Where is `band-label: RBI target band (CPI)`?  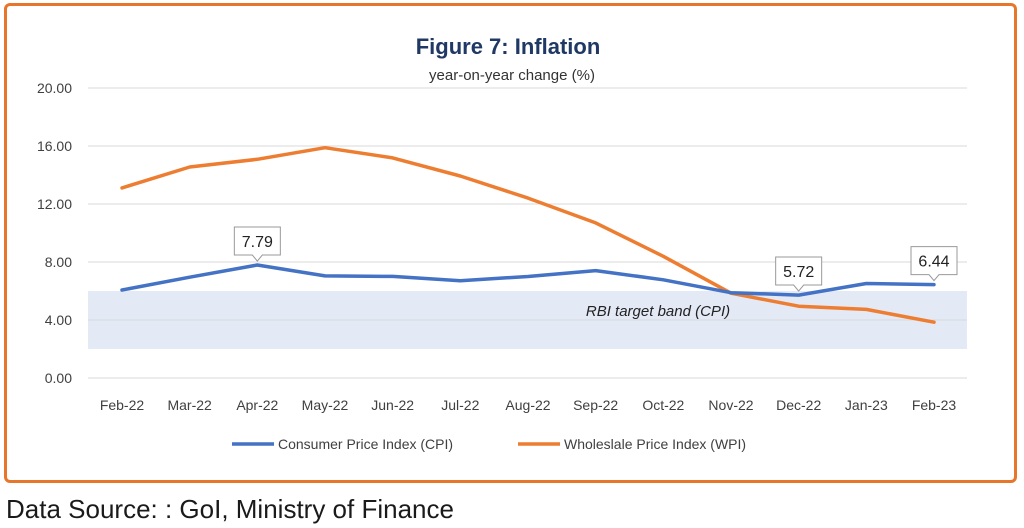 band-label: RBI target band (CPI) is located at coordinates (658, 311).